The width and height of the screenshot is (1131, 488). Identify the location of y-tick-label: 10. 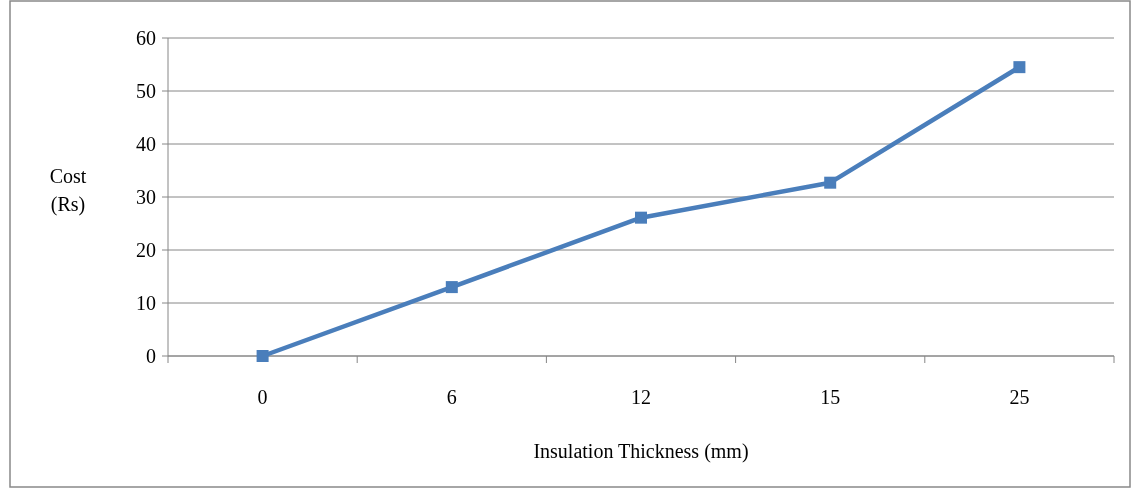
(146, 303).